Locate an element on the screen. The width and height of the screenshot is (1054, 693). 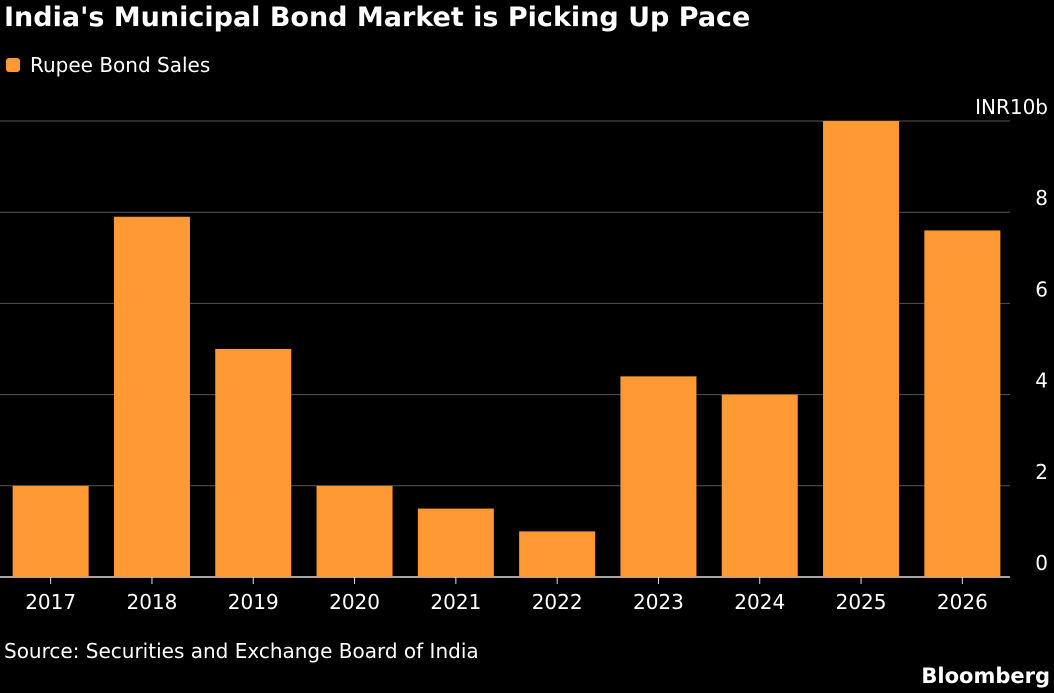
bar-2020 is located at coordinates (354, 531).